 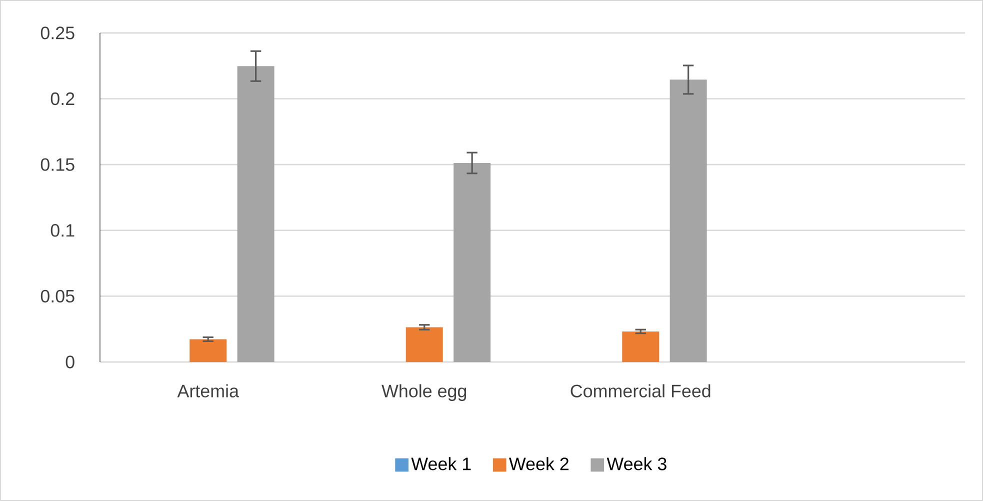 What do you see at coordinates (424, 392) in the screenshot?
I see `x-tick-label: Whole egg` at bounding box center [424, 392].